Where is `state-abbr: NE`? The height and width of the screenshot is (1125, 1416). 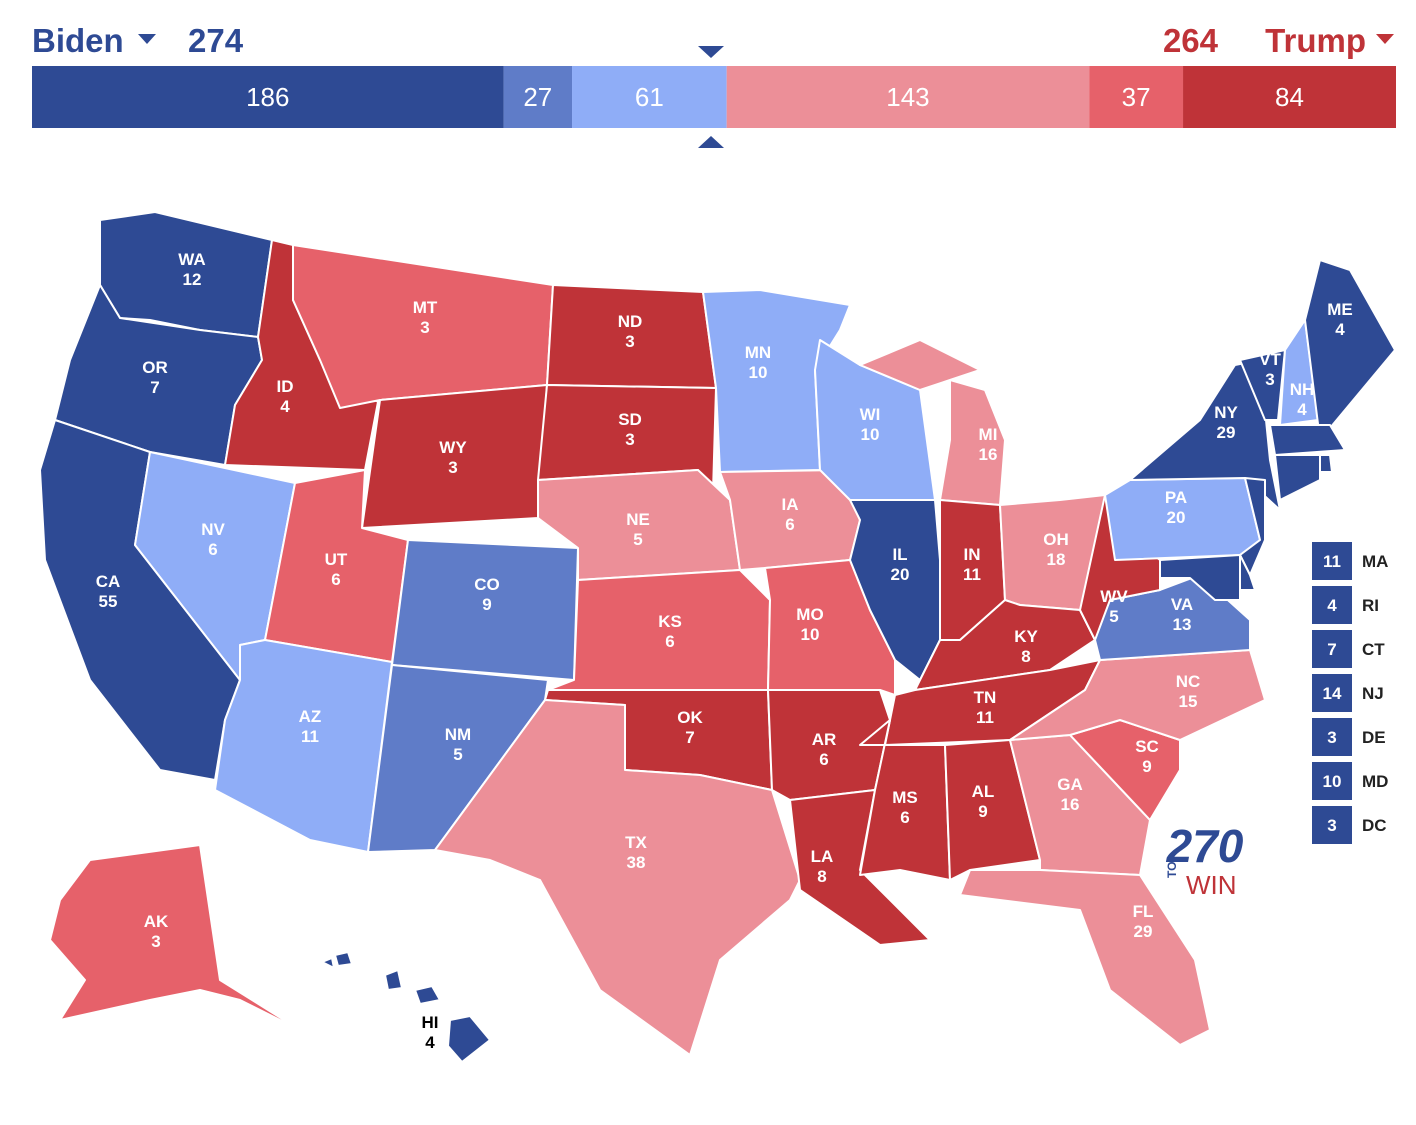
state-abbr: NE is located at coordinates (638, 519).